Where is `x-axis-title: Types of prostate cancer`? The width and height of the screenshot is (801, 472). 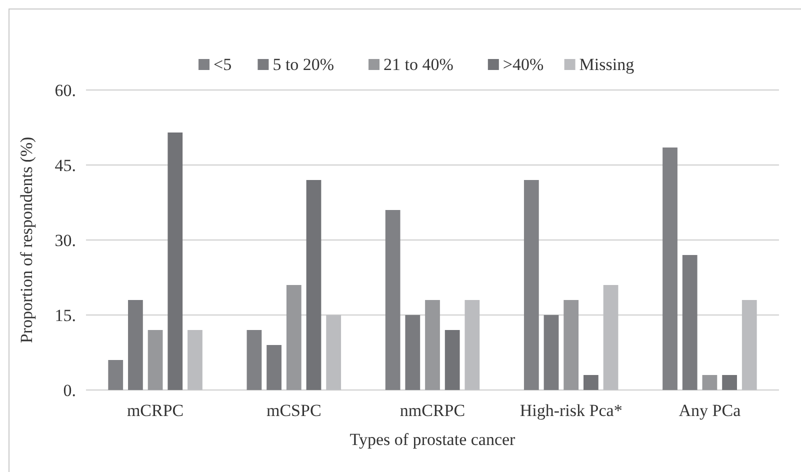
x-axis-title: Types of prostate cancer is located at coordinates (433, 439).